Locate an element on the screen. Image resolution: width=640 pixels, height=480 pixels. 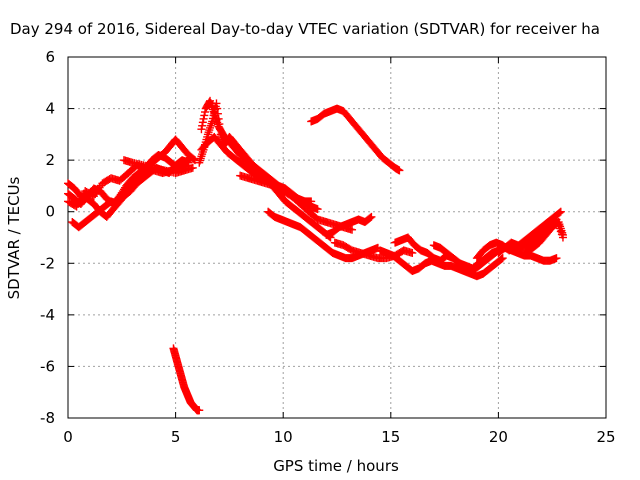
x-axis-label: GPS time / hours is located at coordinates (336, 466).